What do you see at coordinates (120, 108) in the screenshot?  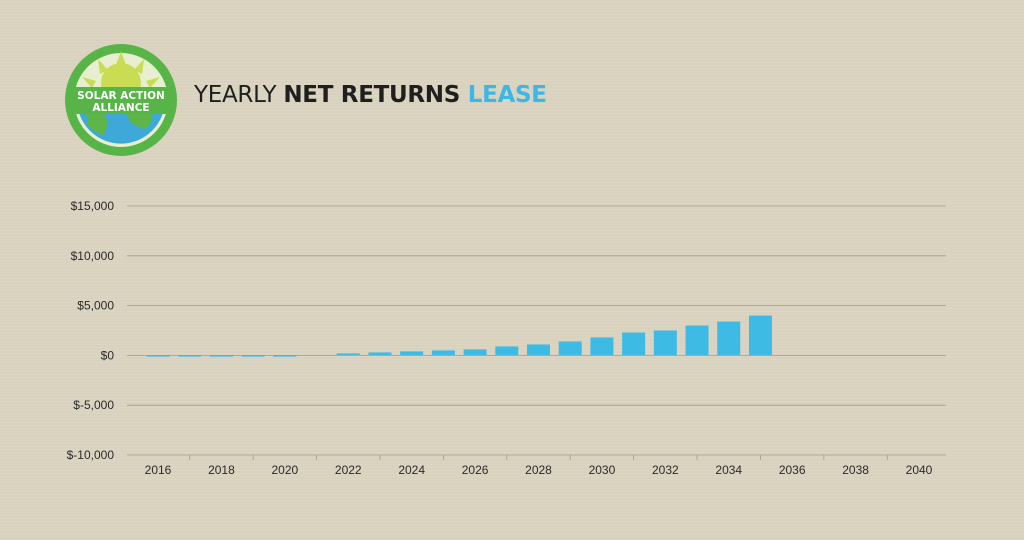 I see `logo-text-line2: ALLIANCE` at bounding box center [120, 108].